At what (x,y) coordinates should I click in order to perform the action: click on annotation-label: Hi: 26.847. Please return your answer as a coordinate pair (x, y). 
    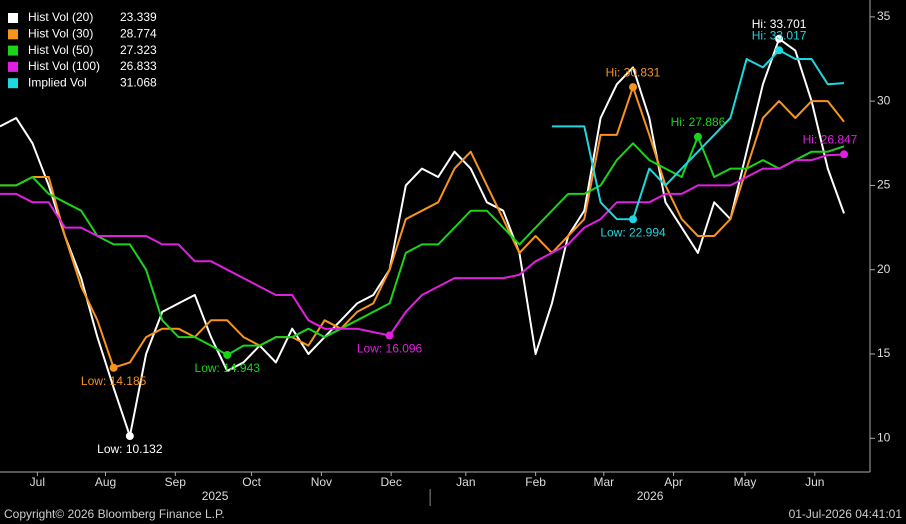
    Looking at the image, I should click on (830, 139).